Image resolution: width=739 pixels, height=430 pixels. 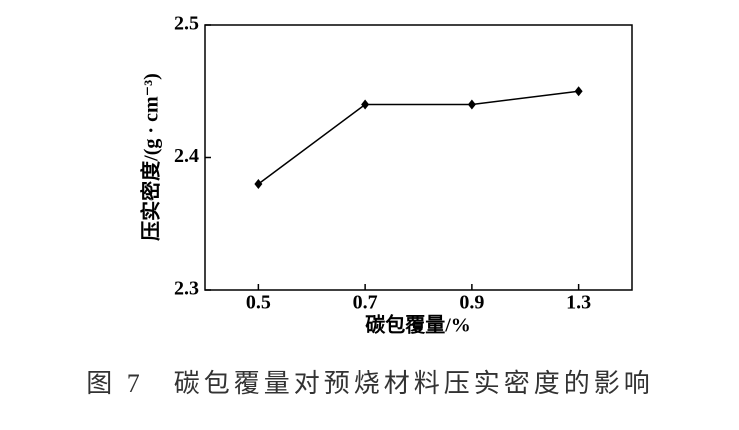 I want to click on y-tick-label: 2.5, so click(x=186, y=24).